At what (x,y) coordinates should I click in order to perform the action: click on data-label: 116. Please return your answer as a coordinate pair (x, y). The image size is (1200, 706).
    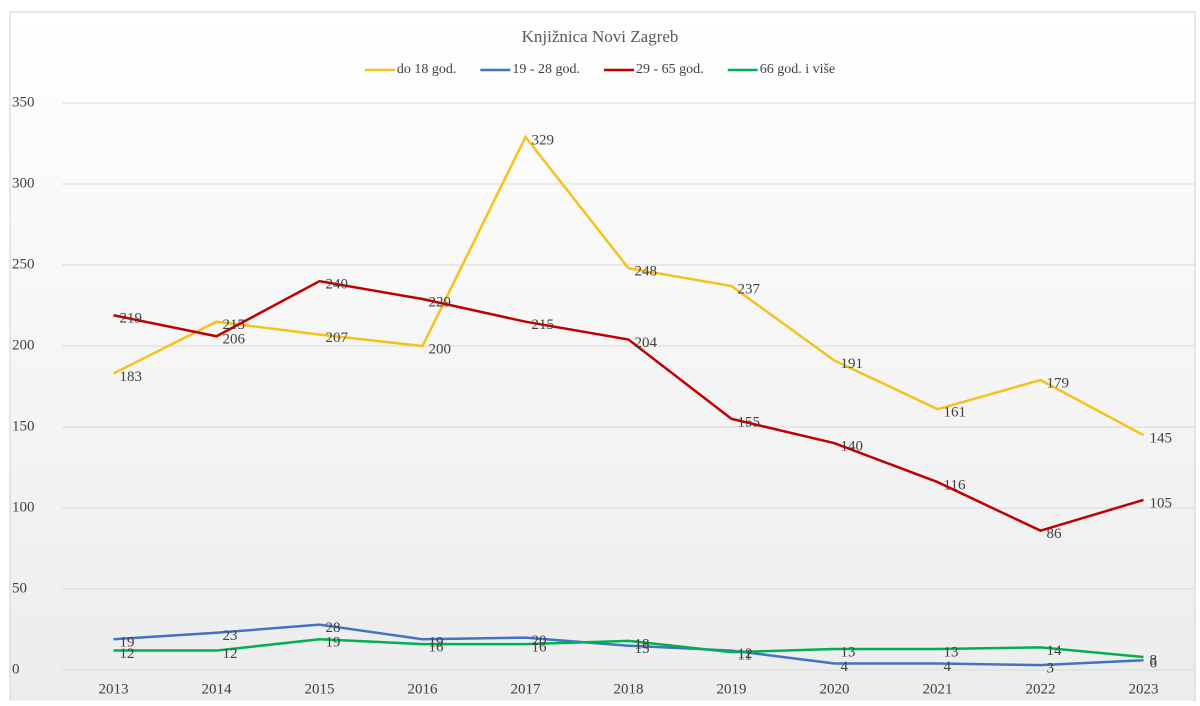
    Looking at the image, I should click on (955, 486).